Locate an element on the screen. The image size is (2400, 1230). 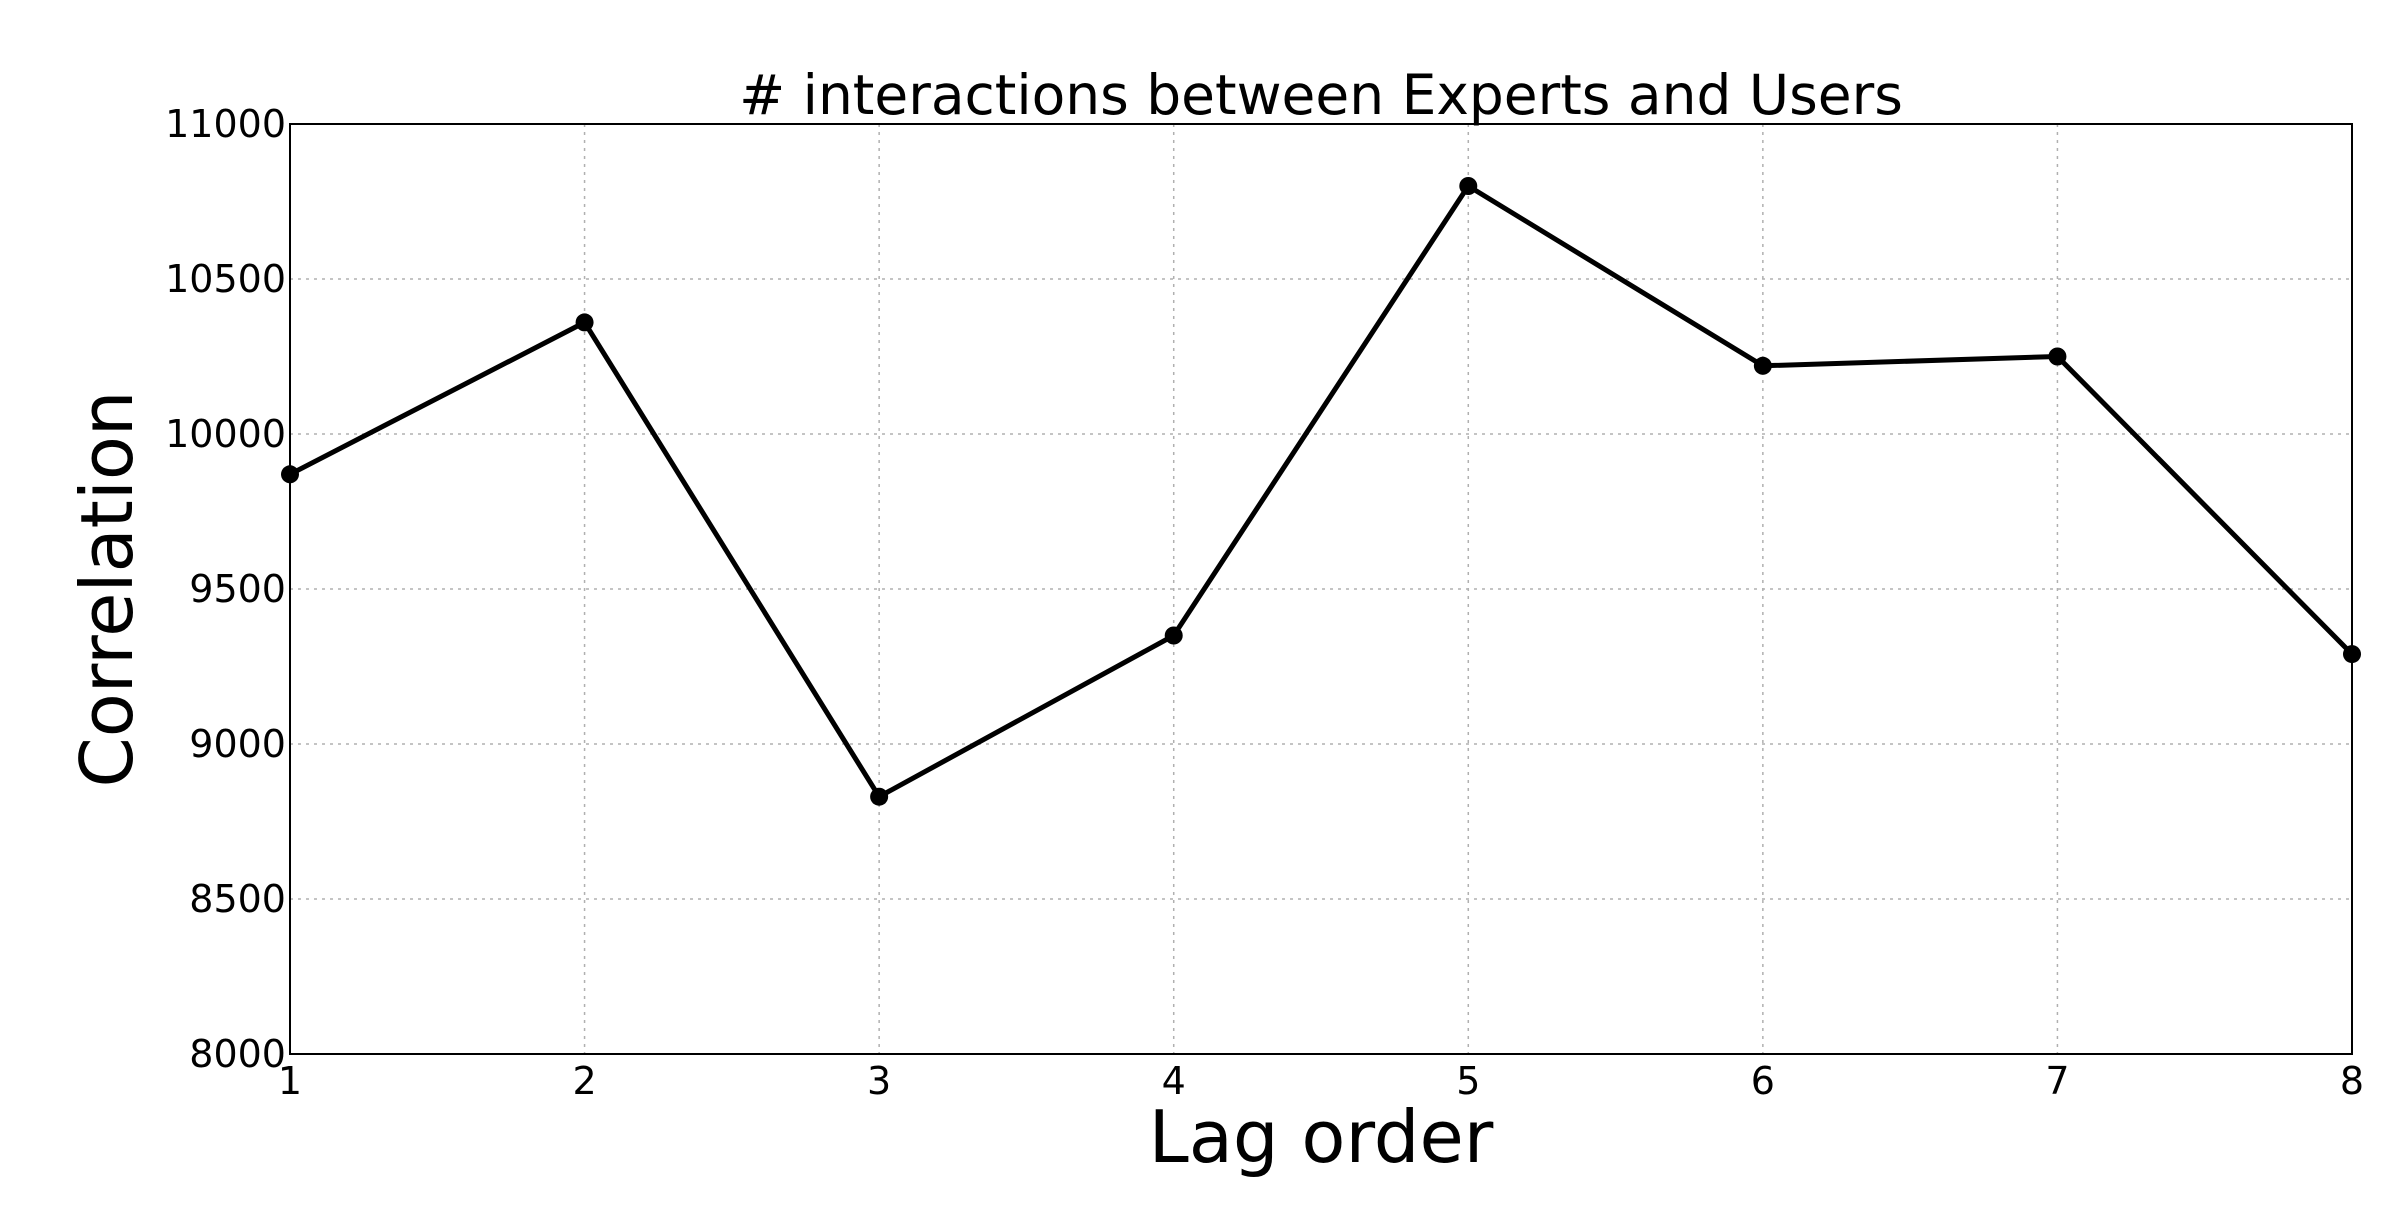
x-tick-label: 6 is located at coordinates (1763, 1081).